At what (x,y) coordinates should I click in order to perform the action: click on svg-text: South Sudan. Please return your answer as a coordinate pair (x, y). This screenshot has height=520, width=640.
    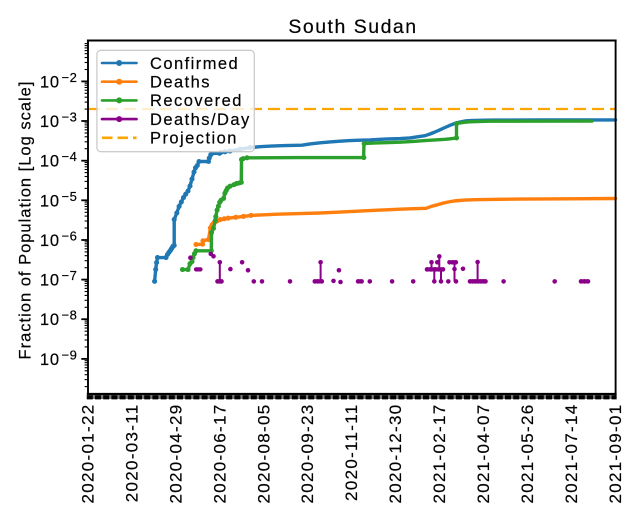
    Looking at the image, I should click on (352, 27).